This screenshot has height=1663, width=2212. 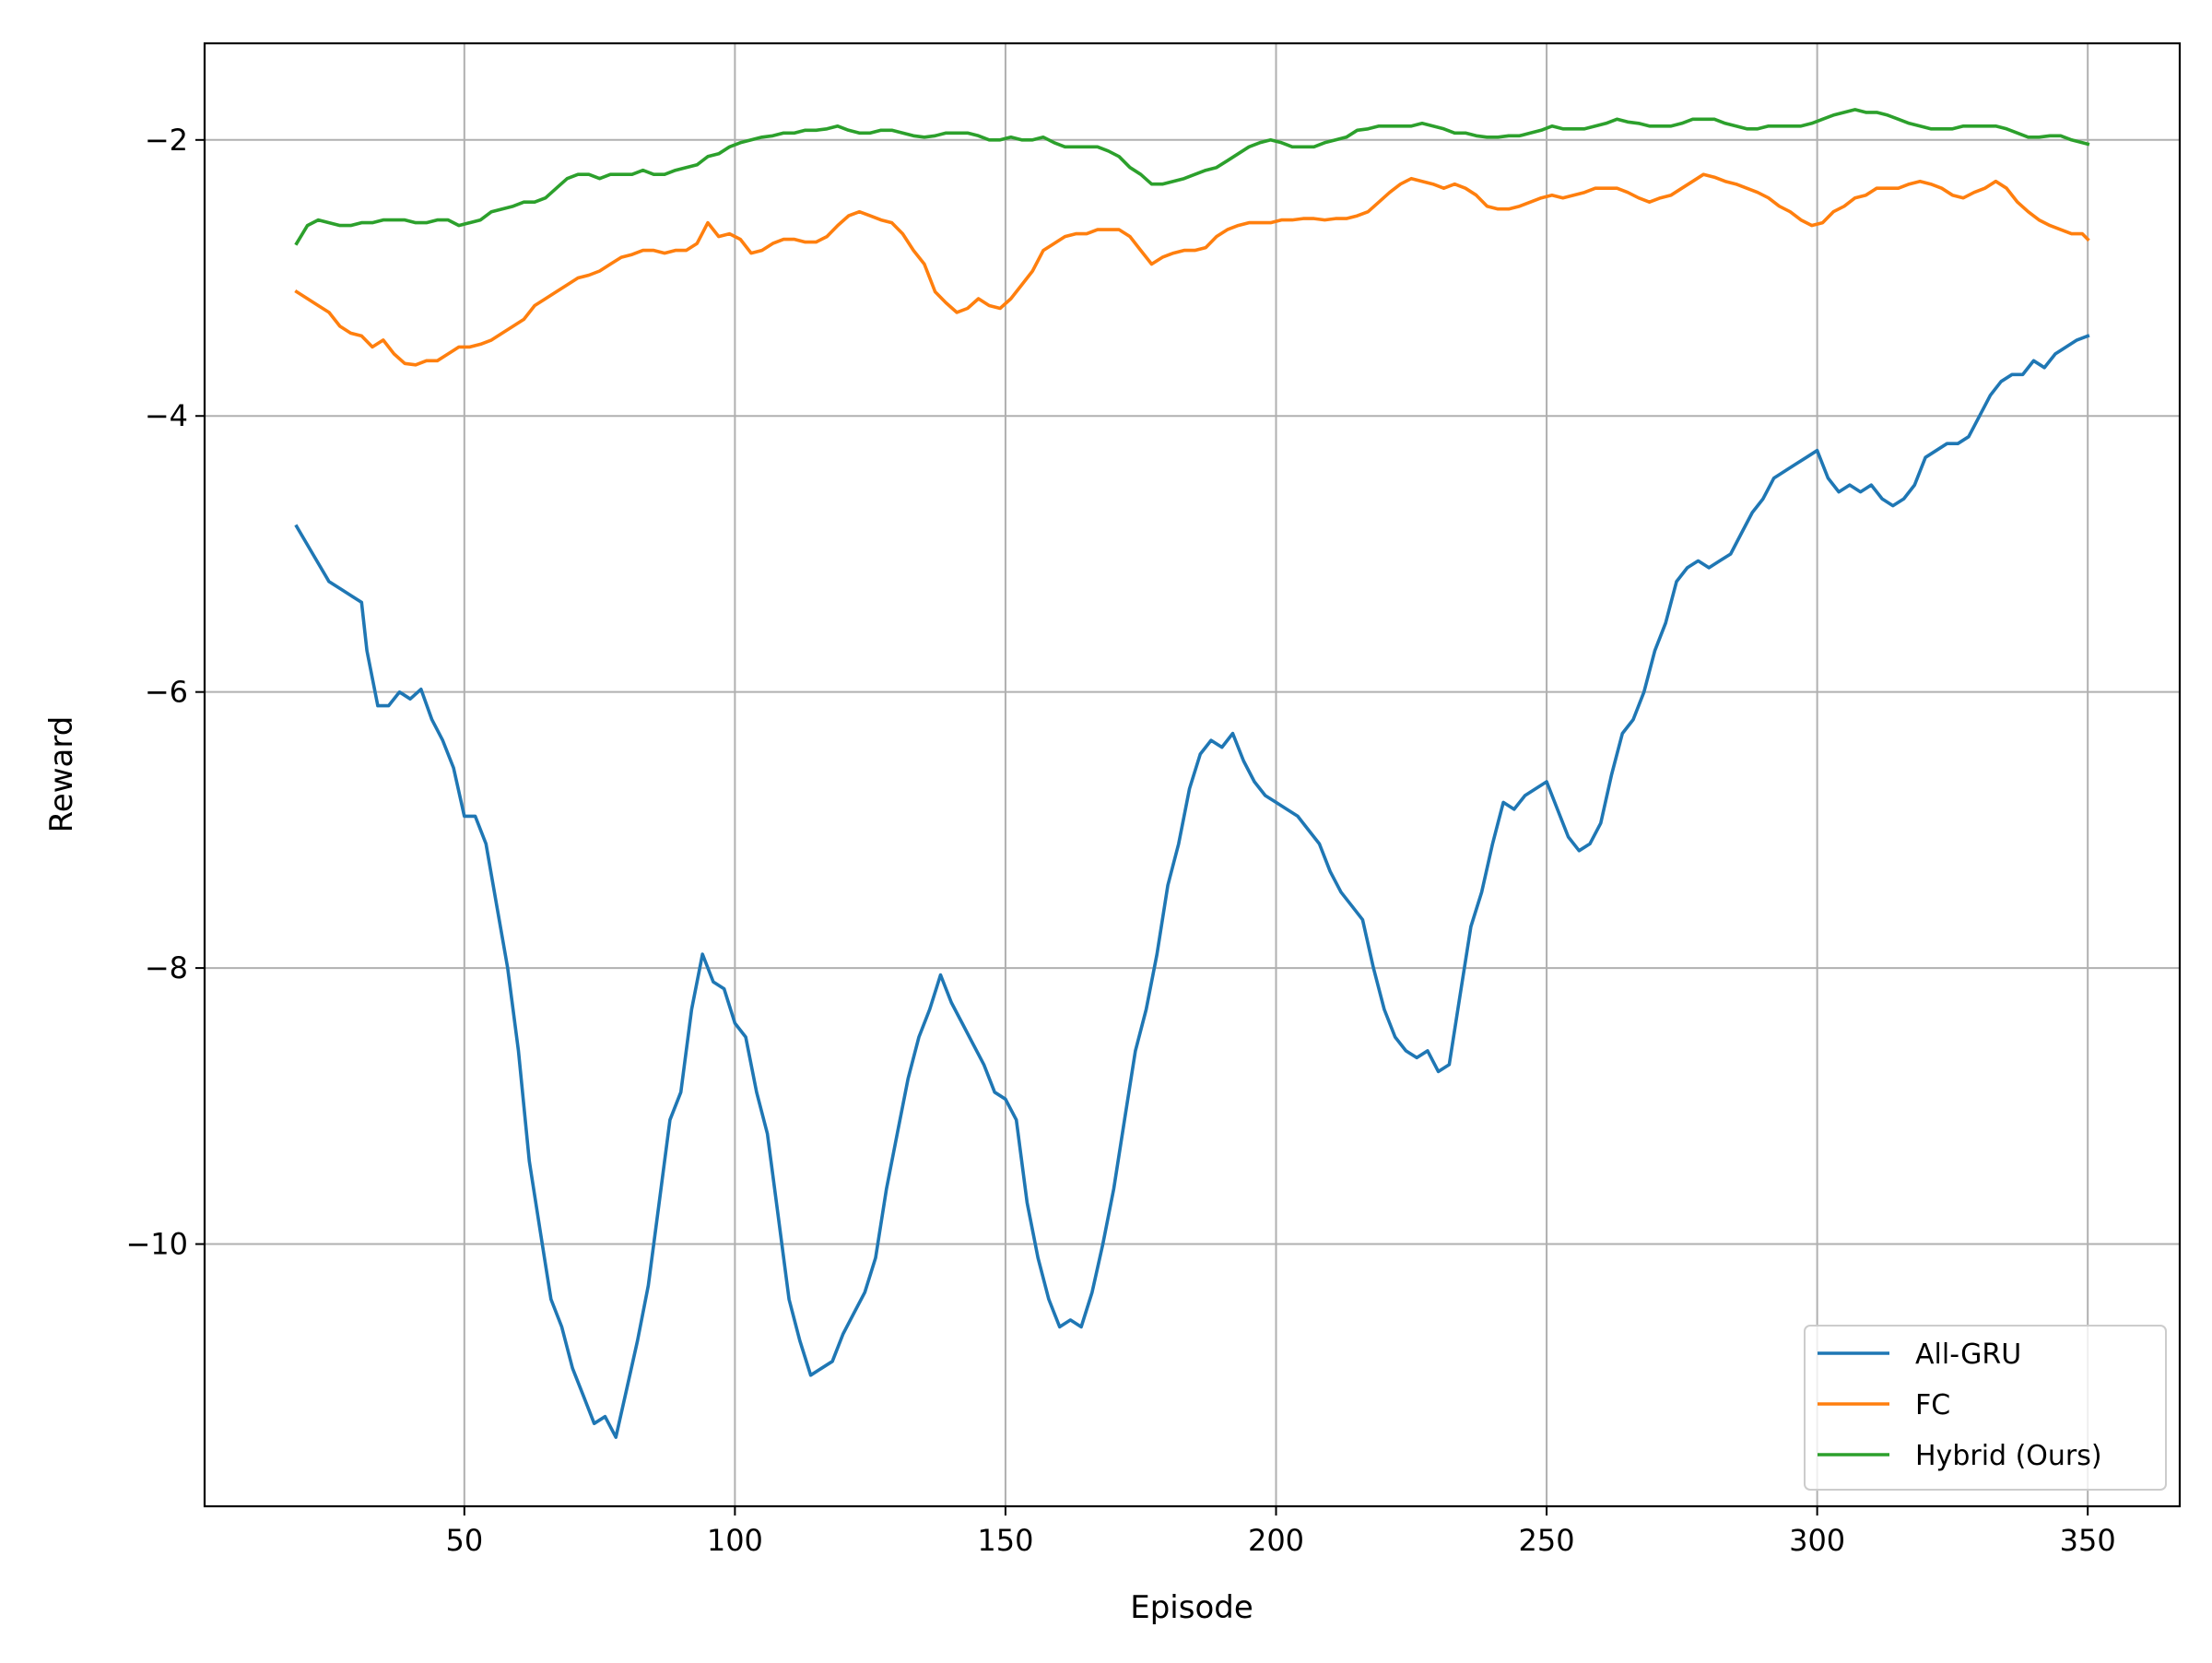 I want to click on legend-label-hybrid-ours: Hybrid (Ours), so click(x=2008, y=1456).